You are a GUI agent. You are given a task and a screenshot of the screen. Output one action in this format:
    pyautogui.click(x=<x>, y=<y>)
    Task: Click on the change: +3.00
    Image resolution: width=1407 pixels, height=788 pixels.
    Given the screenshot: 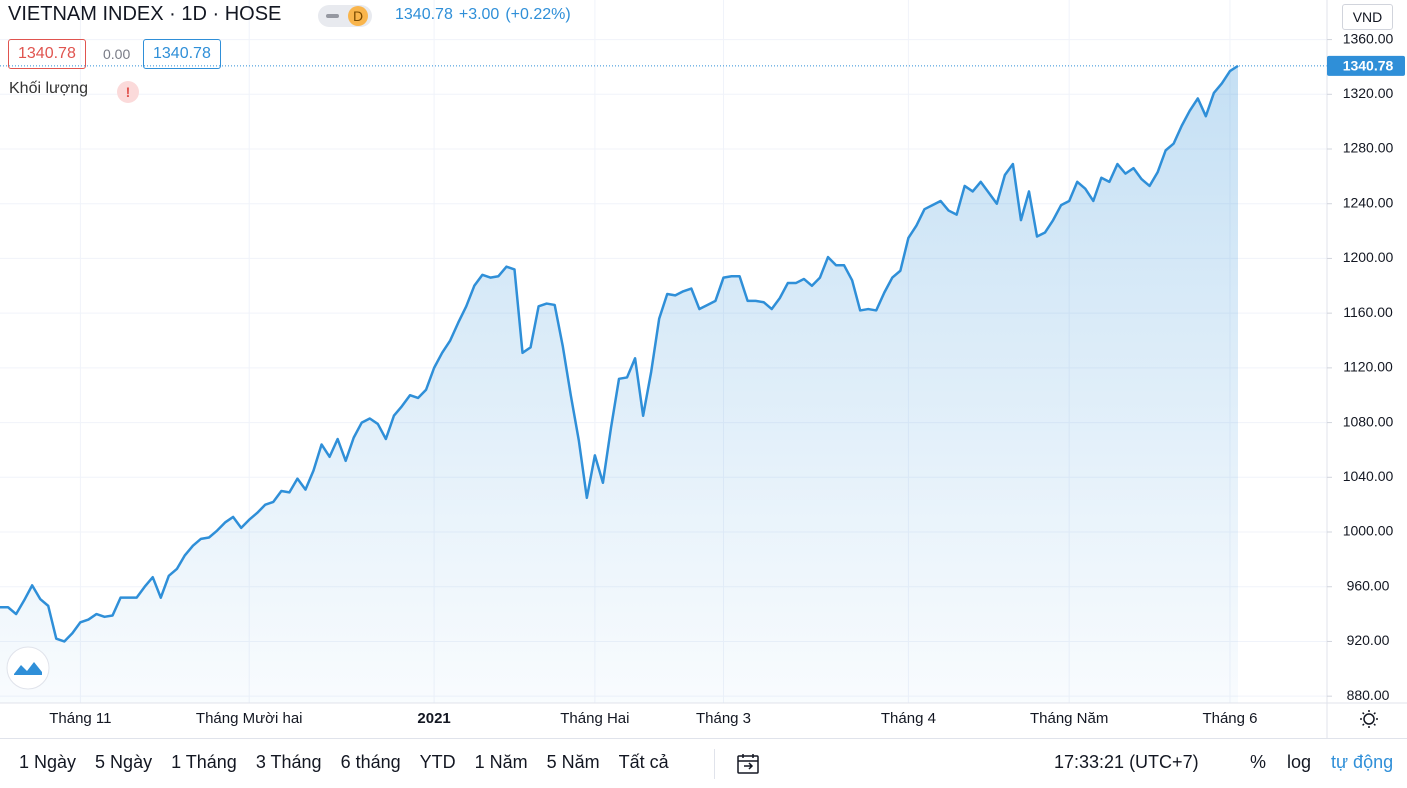 What is the action you would take?
    pyautogui.click(x=479, y=14)
    